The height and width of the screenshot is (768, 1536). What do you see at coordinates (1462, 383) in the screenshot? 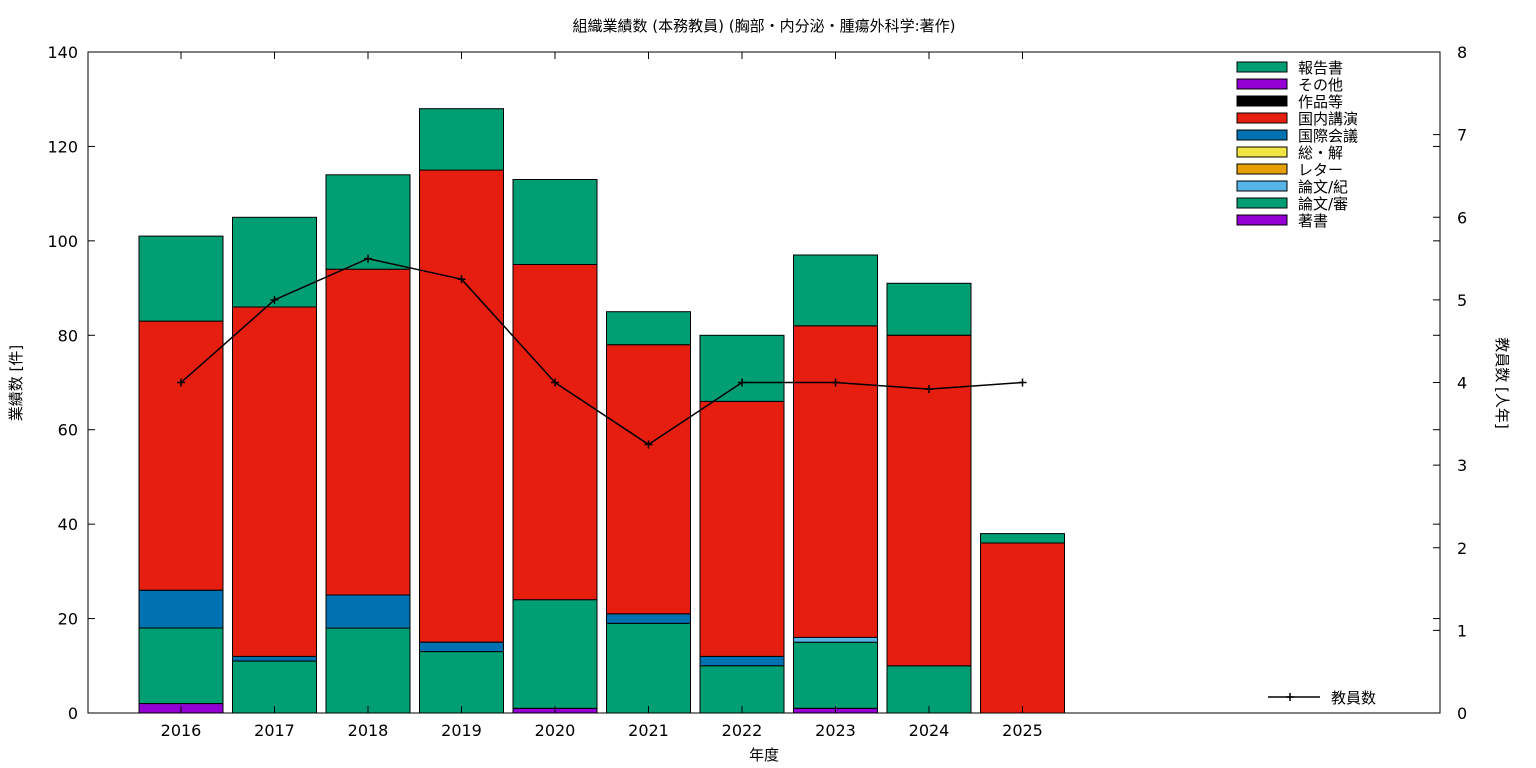
I see `y2-tick-label: 4` at bounding box center [1462, 383].